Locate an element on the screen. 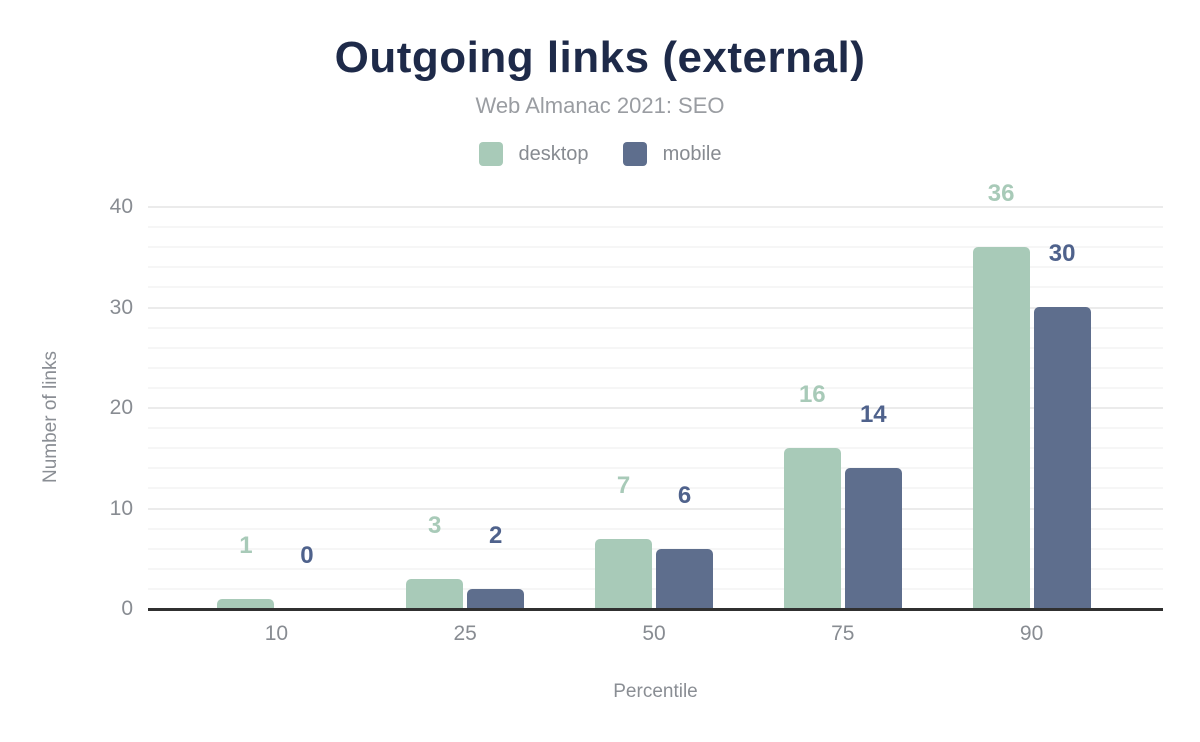  bar-label-mobile-75: 14 is located at coordinates (873, 414).